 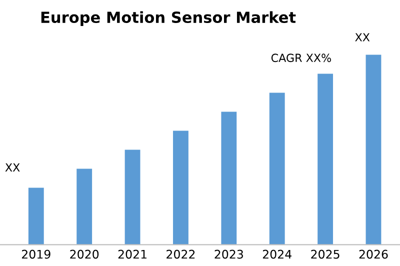 What do you see at coordinates (325, 254) in the screenshot?
I see `x-tick-label: 2025` at bounding box center [325, 254].